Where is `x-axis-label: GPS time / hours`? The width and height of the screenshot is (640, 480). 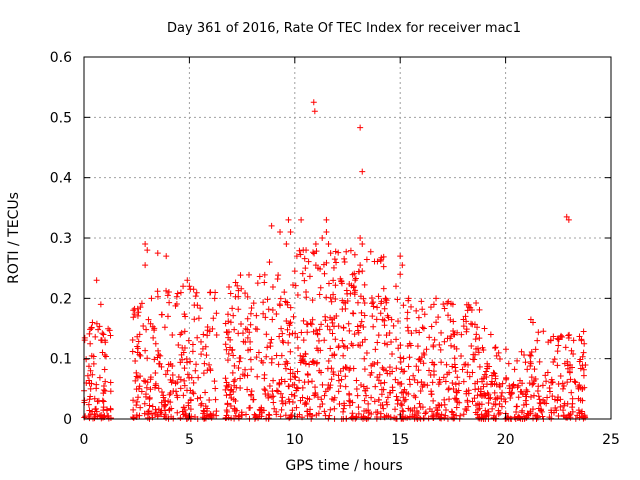 x-axis-label: GPS time / hours is located at coordinates (343, 466).